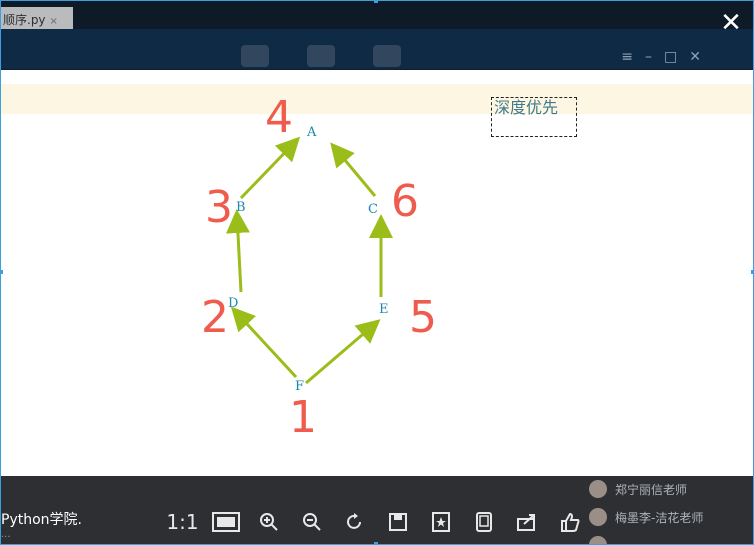 The width and height of the screenshot is (754, 545). Describe the element at coordinates (264, 342) in the screenshot. I see `edge-f-d` at that location.